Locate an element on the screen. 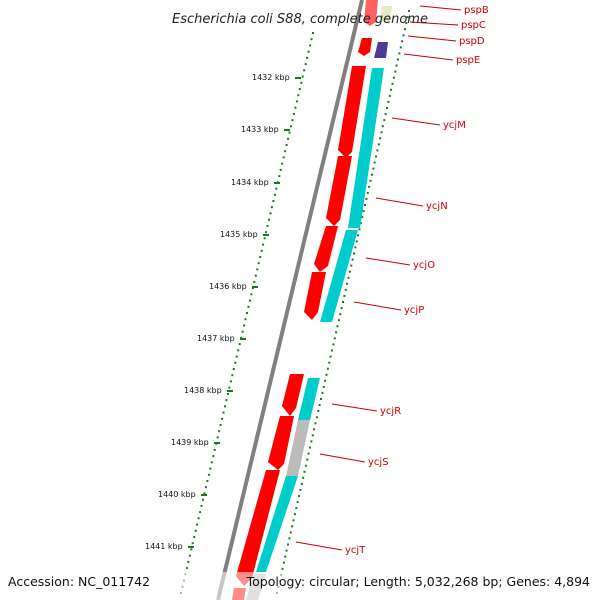 The image size is (600, 600). kbp-label: 1436 kbp is located at coordinates (228, 286).